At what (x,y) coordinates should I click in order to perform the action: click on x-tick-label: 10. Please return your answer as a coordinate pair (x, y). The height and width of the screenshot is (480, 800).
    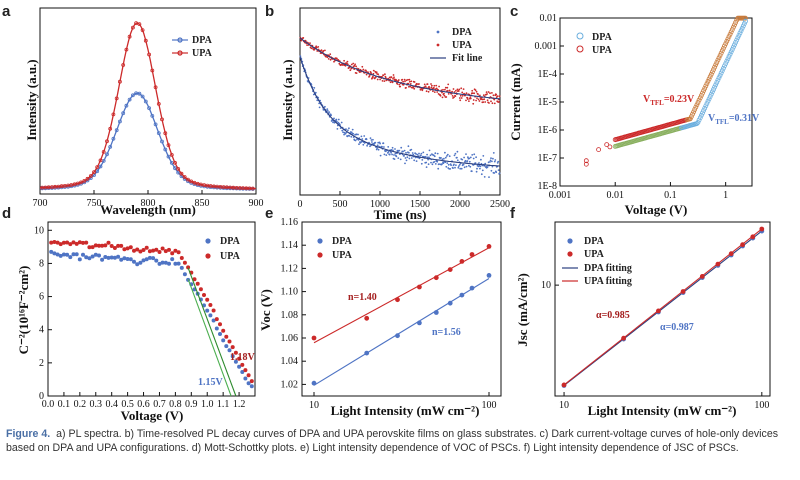
    Looking at the image, I should click on (314, 405).